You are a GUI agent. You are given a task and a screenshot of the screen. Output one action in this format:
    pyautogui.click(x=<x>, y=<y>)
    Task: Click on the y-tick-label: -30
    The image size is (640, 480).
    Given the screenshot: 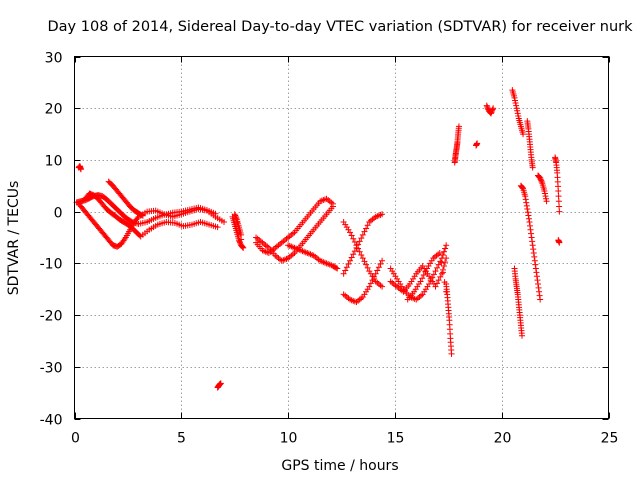 What is the action you would take?
    pyautogui.click(x=51, y=369)
    